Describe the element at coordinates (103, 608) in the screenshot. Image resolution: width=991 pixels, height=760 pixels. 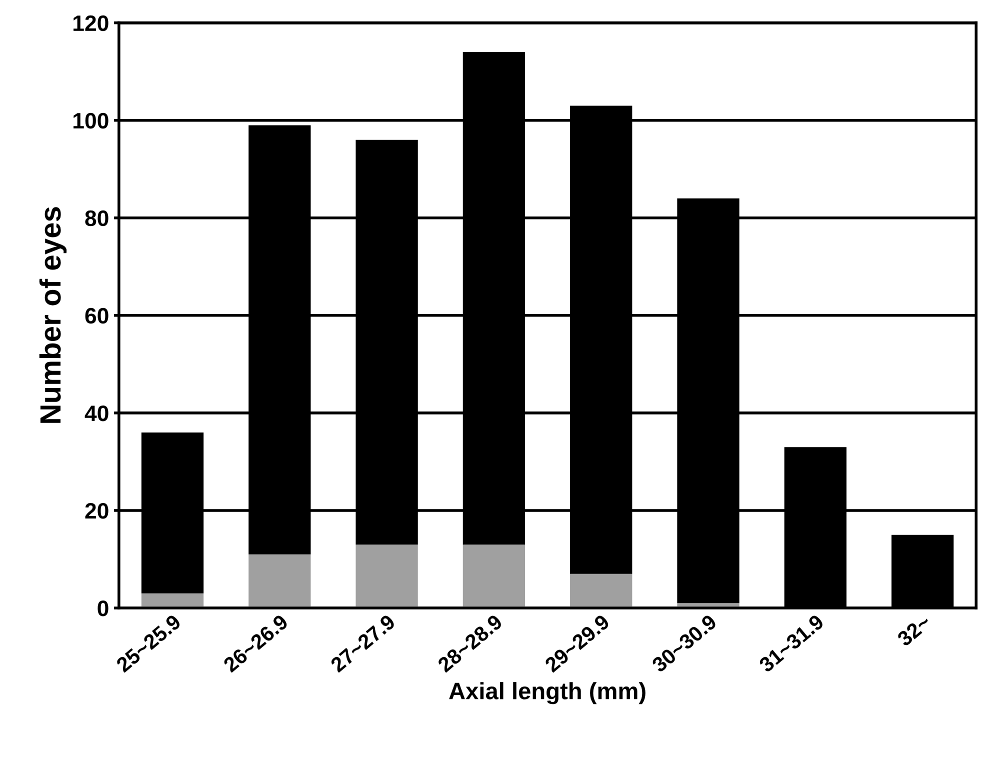
I see `y-tick-label: 0` at that location.